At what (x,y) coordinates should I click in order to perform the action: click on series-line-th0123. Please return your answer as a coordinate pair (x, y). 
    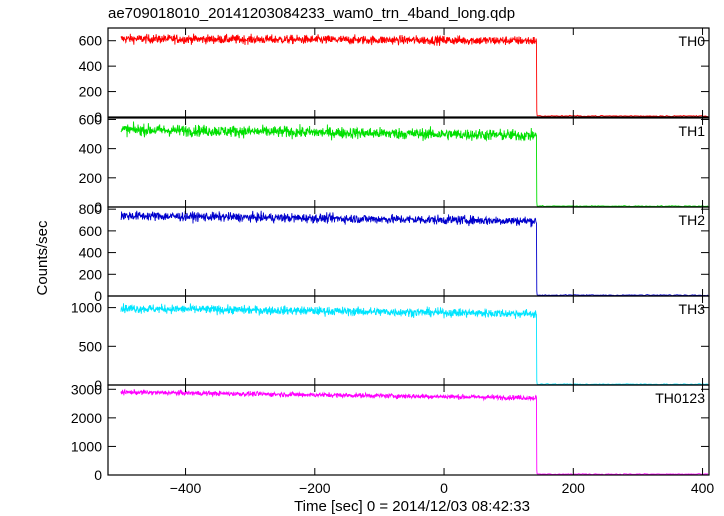
    Looking at the image, I should click on (414, 432).